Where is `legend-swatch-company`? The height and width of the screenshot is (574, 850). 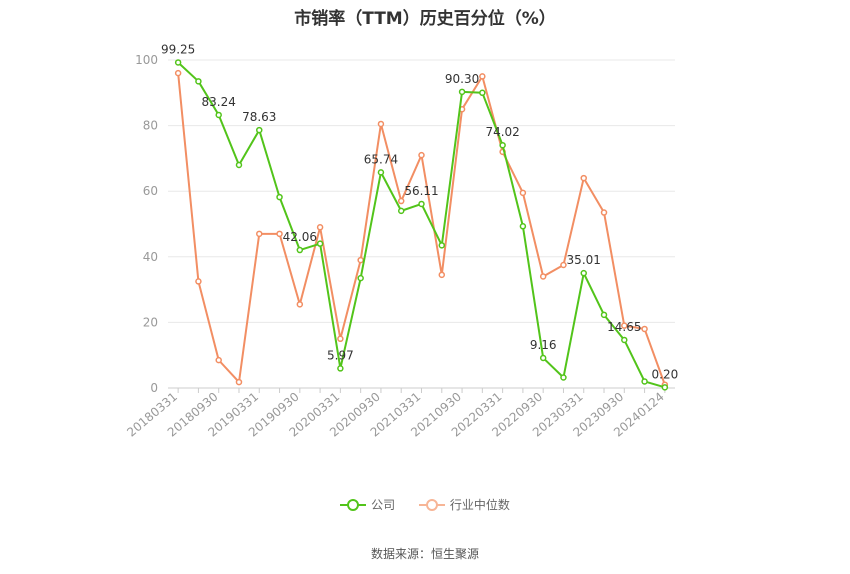
legend-swatch-company is located at coordinates (353, 504).